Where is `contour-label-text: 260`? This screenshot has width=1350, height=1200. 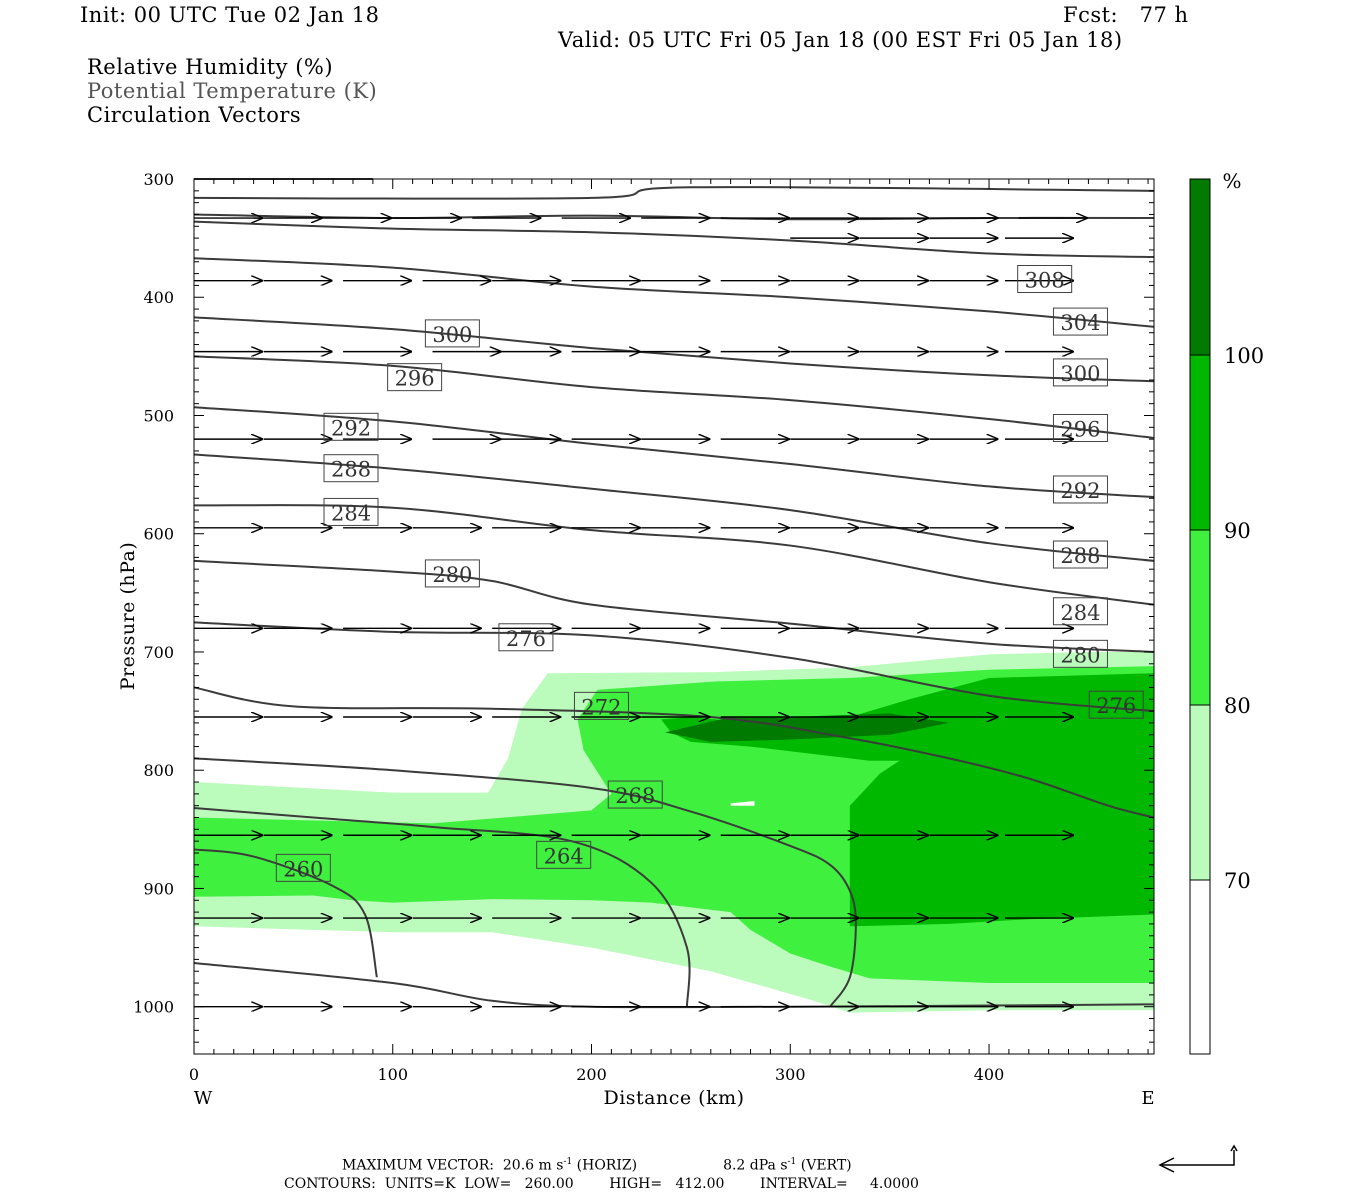 contour-label-text: 260 is located at coordinates (303, 869).